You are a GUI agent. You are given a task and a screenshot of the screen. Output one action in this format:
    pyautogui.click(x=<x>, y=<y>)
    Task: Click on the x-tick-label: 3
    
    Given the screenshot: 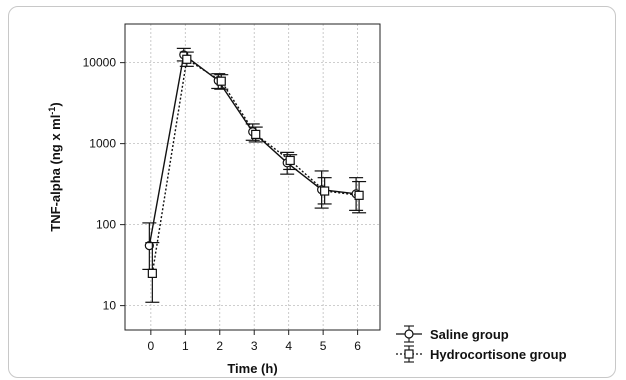 What is the action you would take?
    pyautogui.click(x=254, y=346)
    